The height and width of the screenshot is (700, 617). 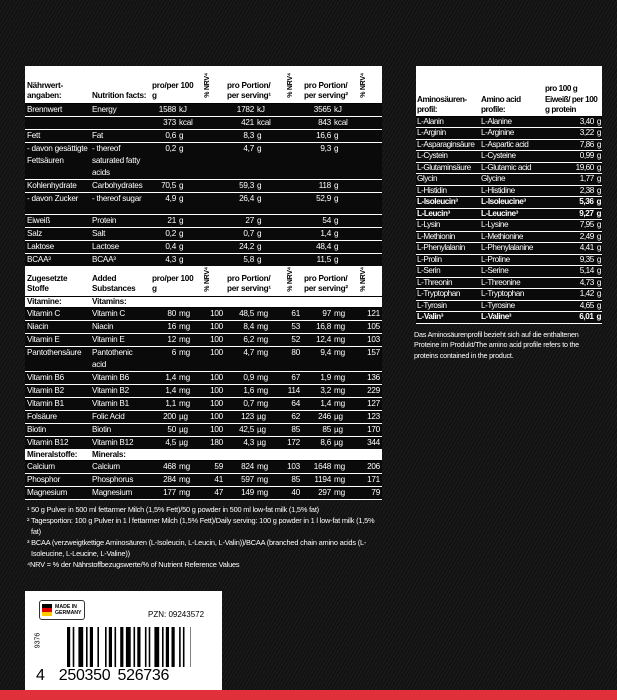 I want to click on row-label-de: Glycin, so click(x=448, y=179).